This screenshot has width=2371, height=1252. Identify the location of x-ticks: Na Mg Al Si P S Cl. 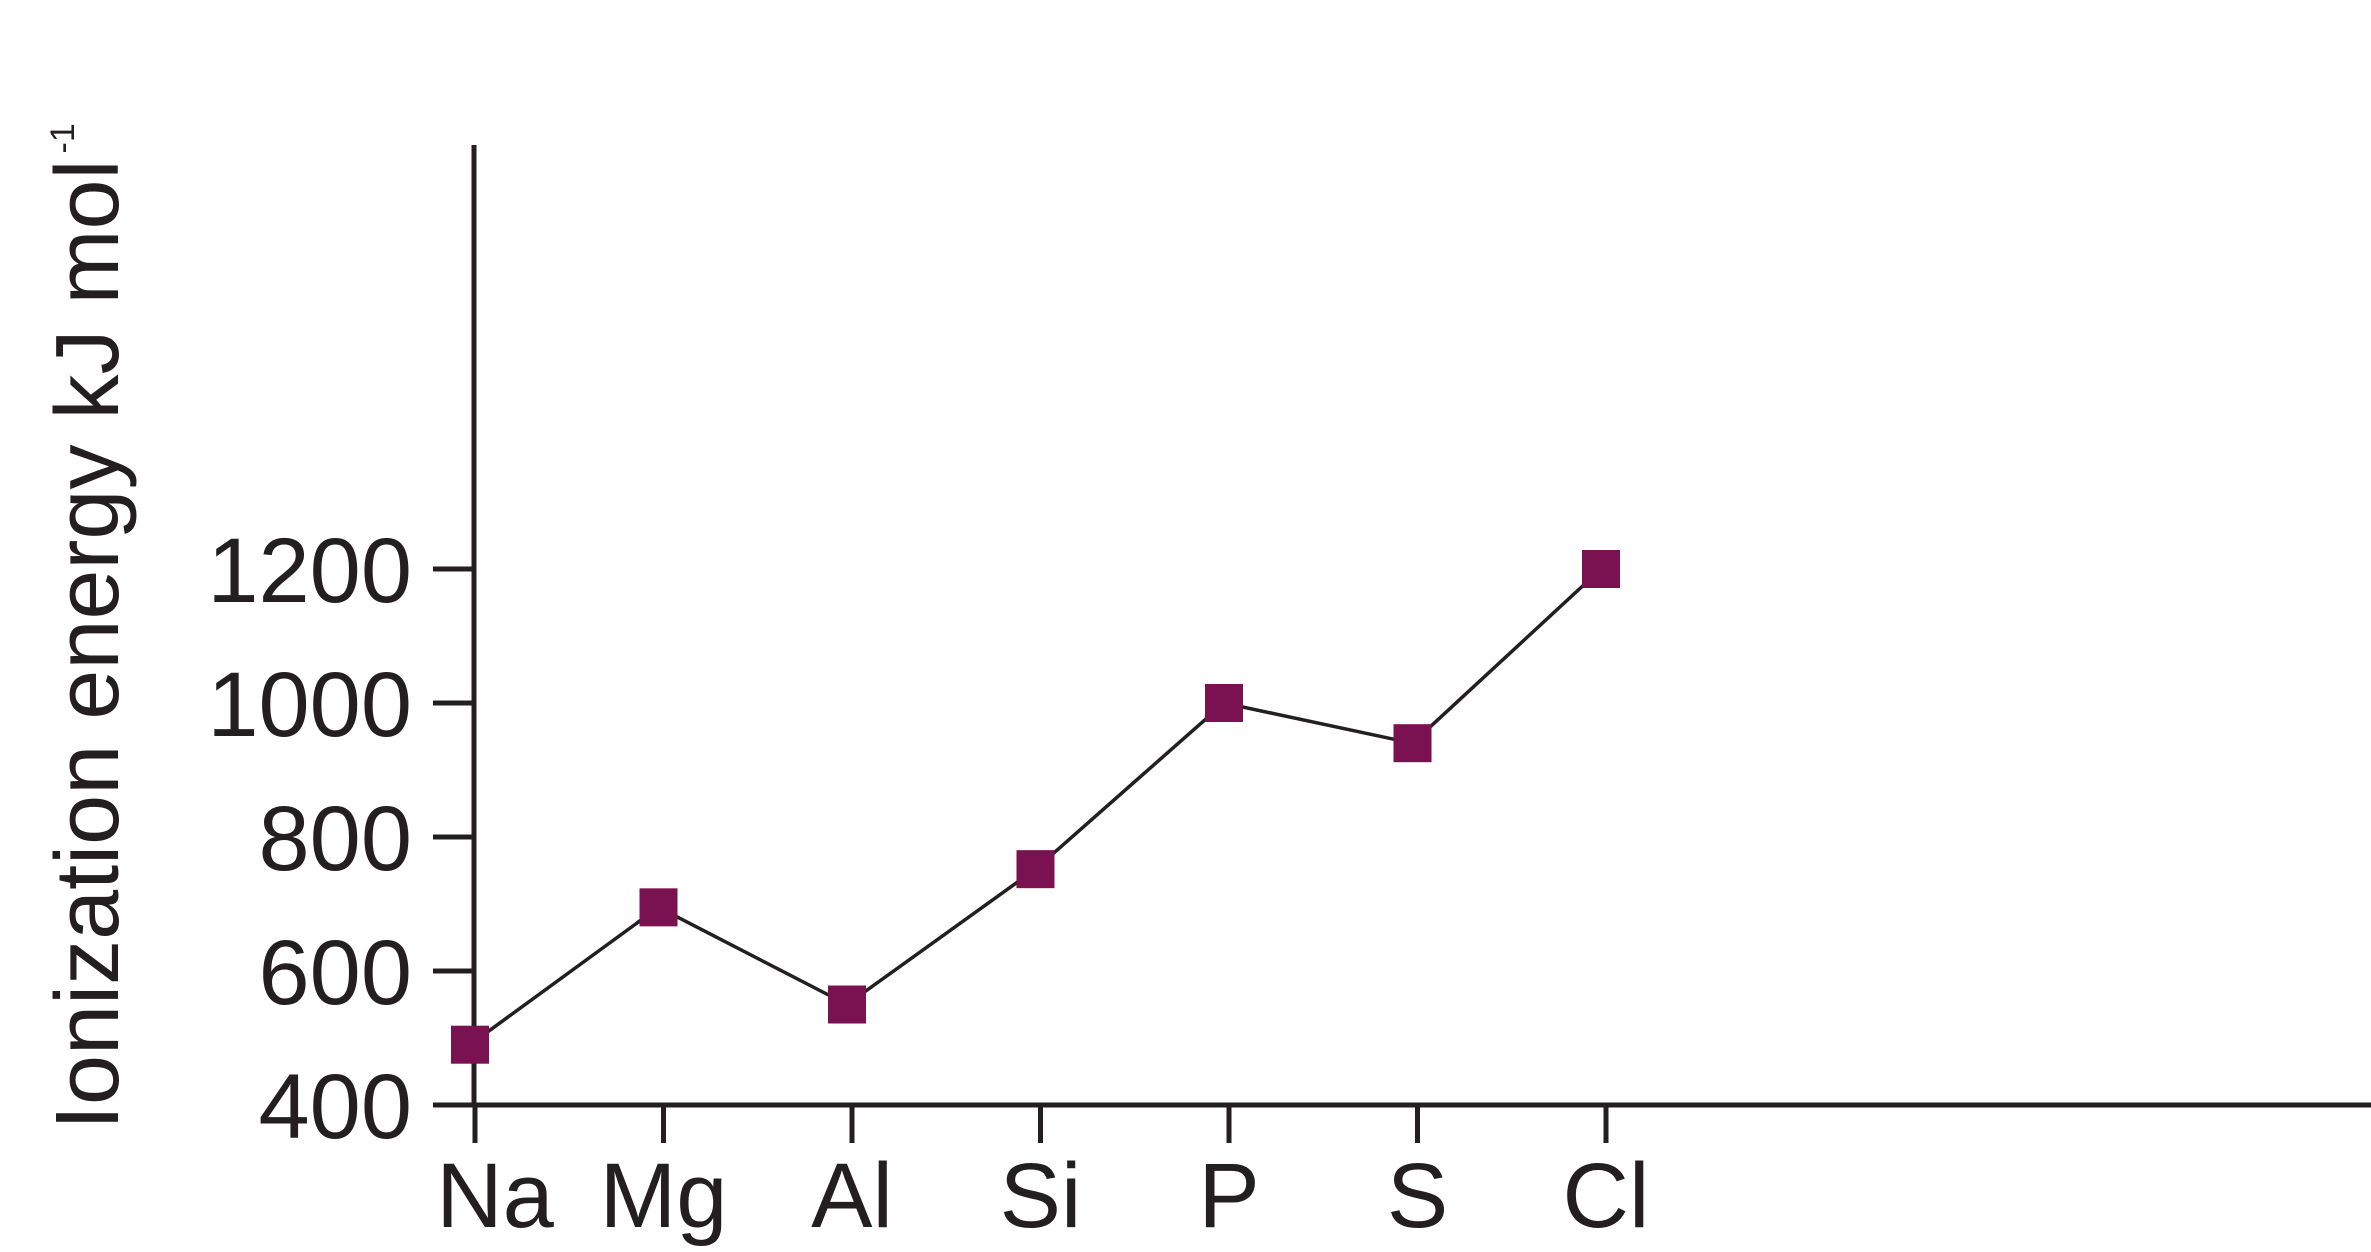
(1042, 1176).